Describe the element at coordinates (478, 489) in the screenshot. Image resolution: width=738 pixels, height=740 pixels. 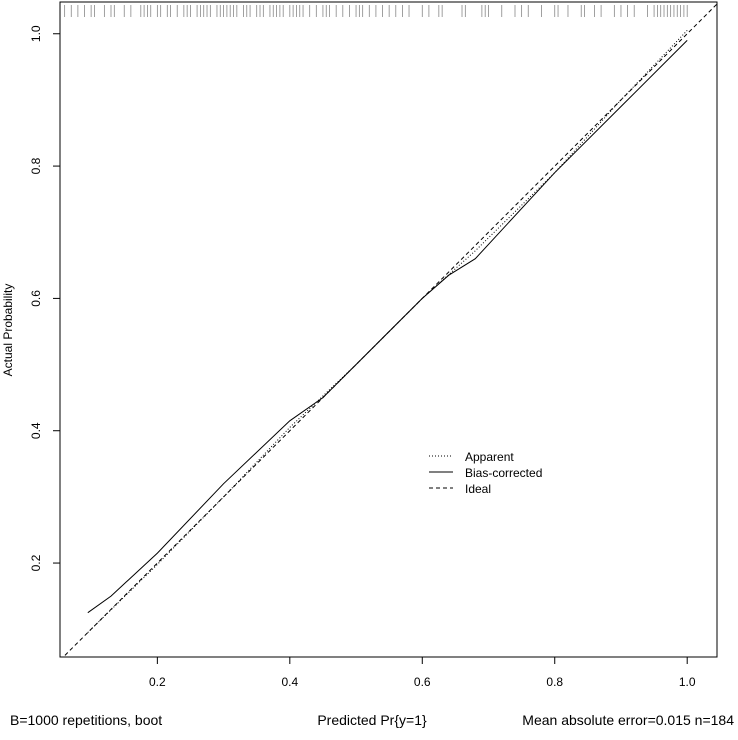
I see `legend-label-ideal: Ideal` at that location.